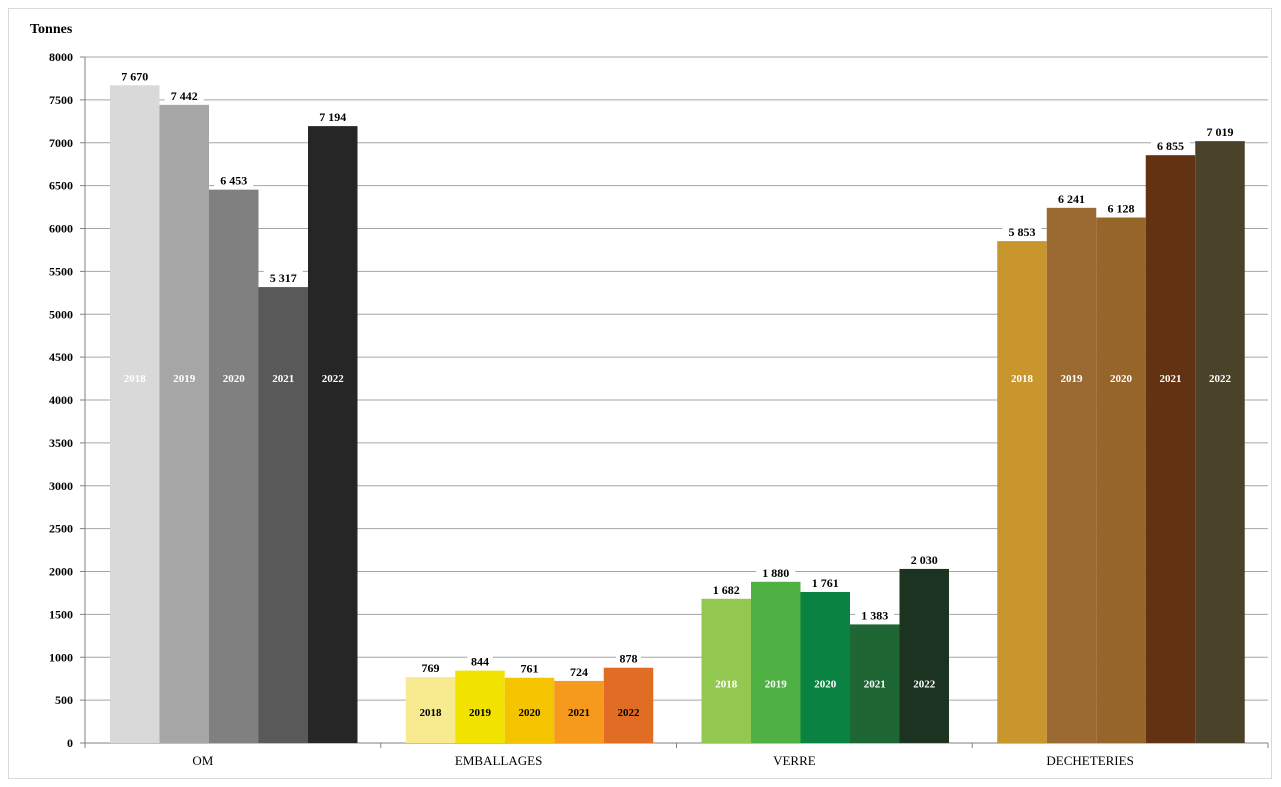 This screenshot has width=1281, height=787. I want to click on bar-emballages-2021, so click(579, 711).